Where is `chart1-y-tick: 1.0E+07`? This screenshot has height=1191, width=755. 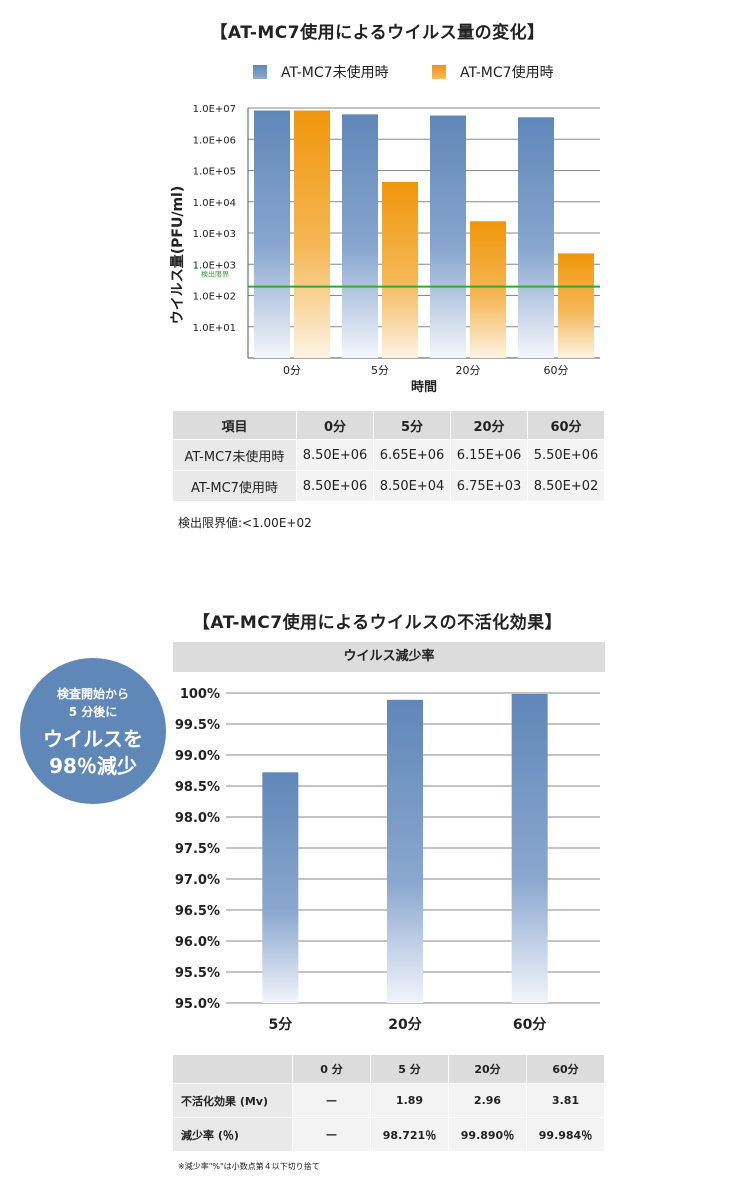 chart1-y-tick: 1.0E+07 is located at coordinates (214, 109).